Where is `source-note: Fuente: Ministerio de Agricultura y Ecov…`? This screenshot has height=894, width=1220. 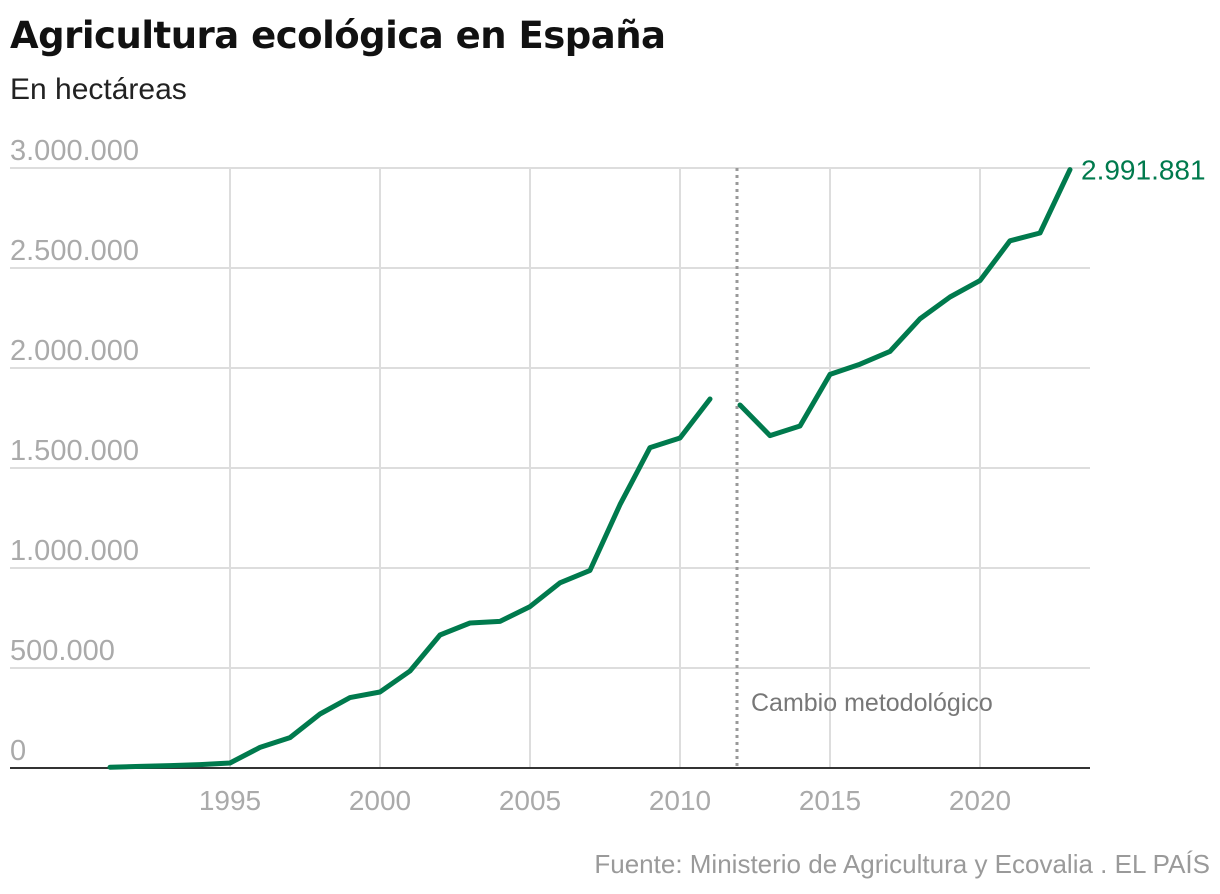 source-note: Fuente: Ministerio de Agricultura y Ecov… is located at coordinates (902, 864).